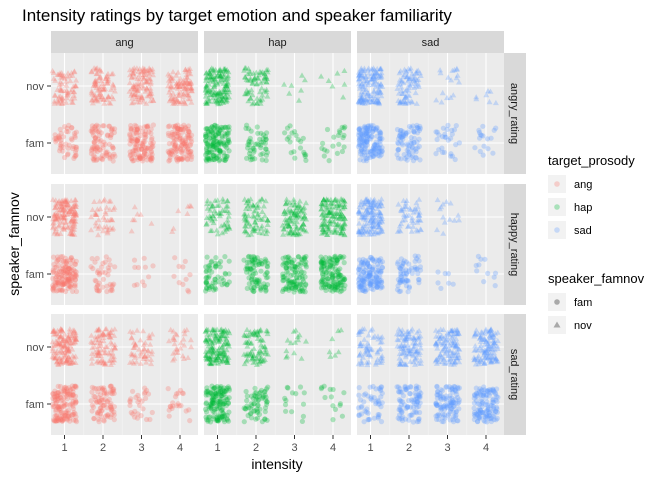 Image resolution: width=672 pixels, height=480 pixels. I want to click on row-strip-label: angry_rating, so click(514, 113).